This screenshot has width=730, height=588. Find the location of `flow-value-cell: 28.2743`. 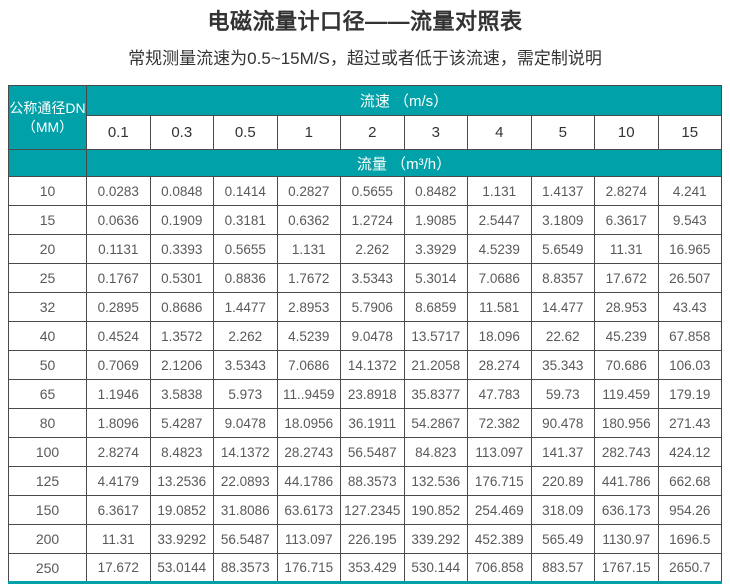

flow-value-cell: 28.2743 is located at coordinates (308, 452).